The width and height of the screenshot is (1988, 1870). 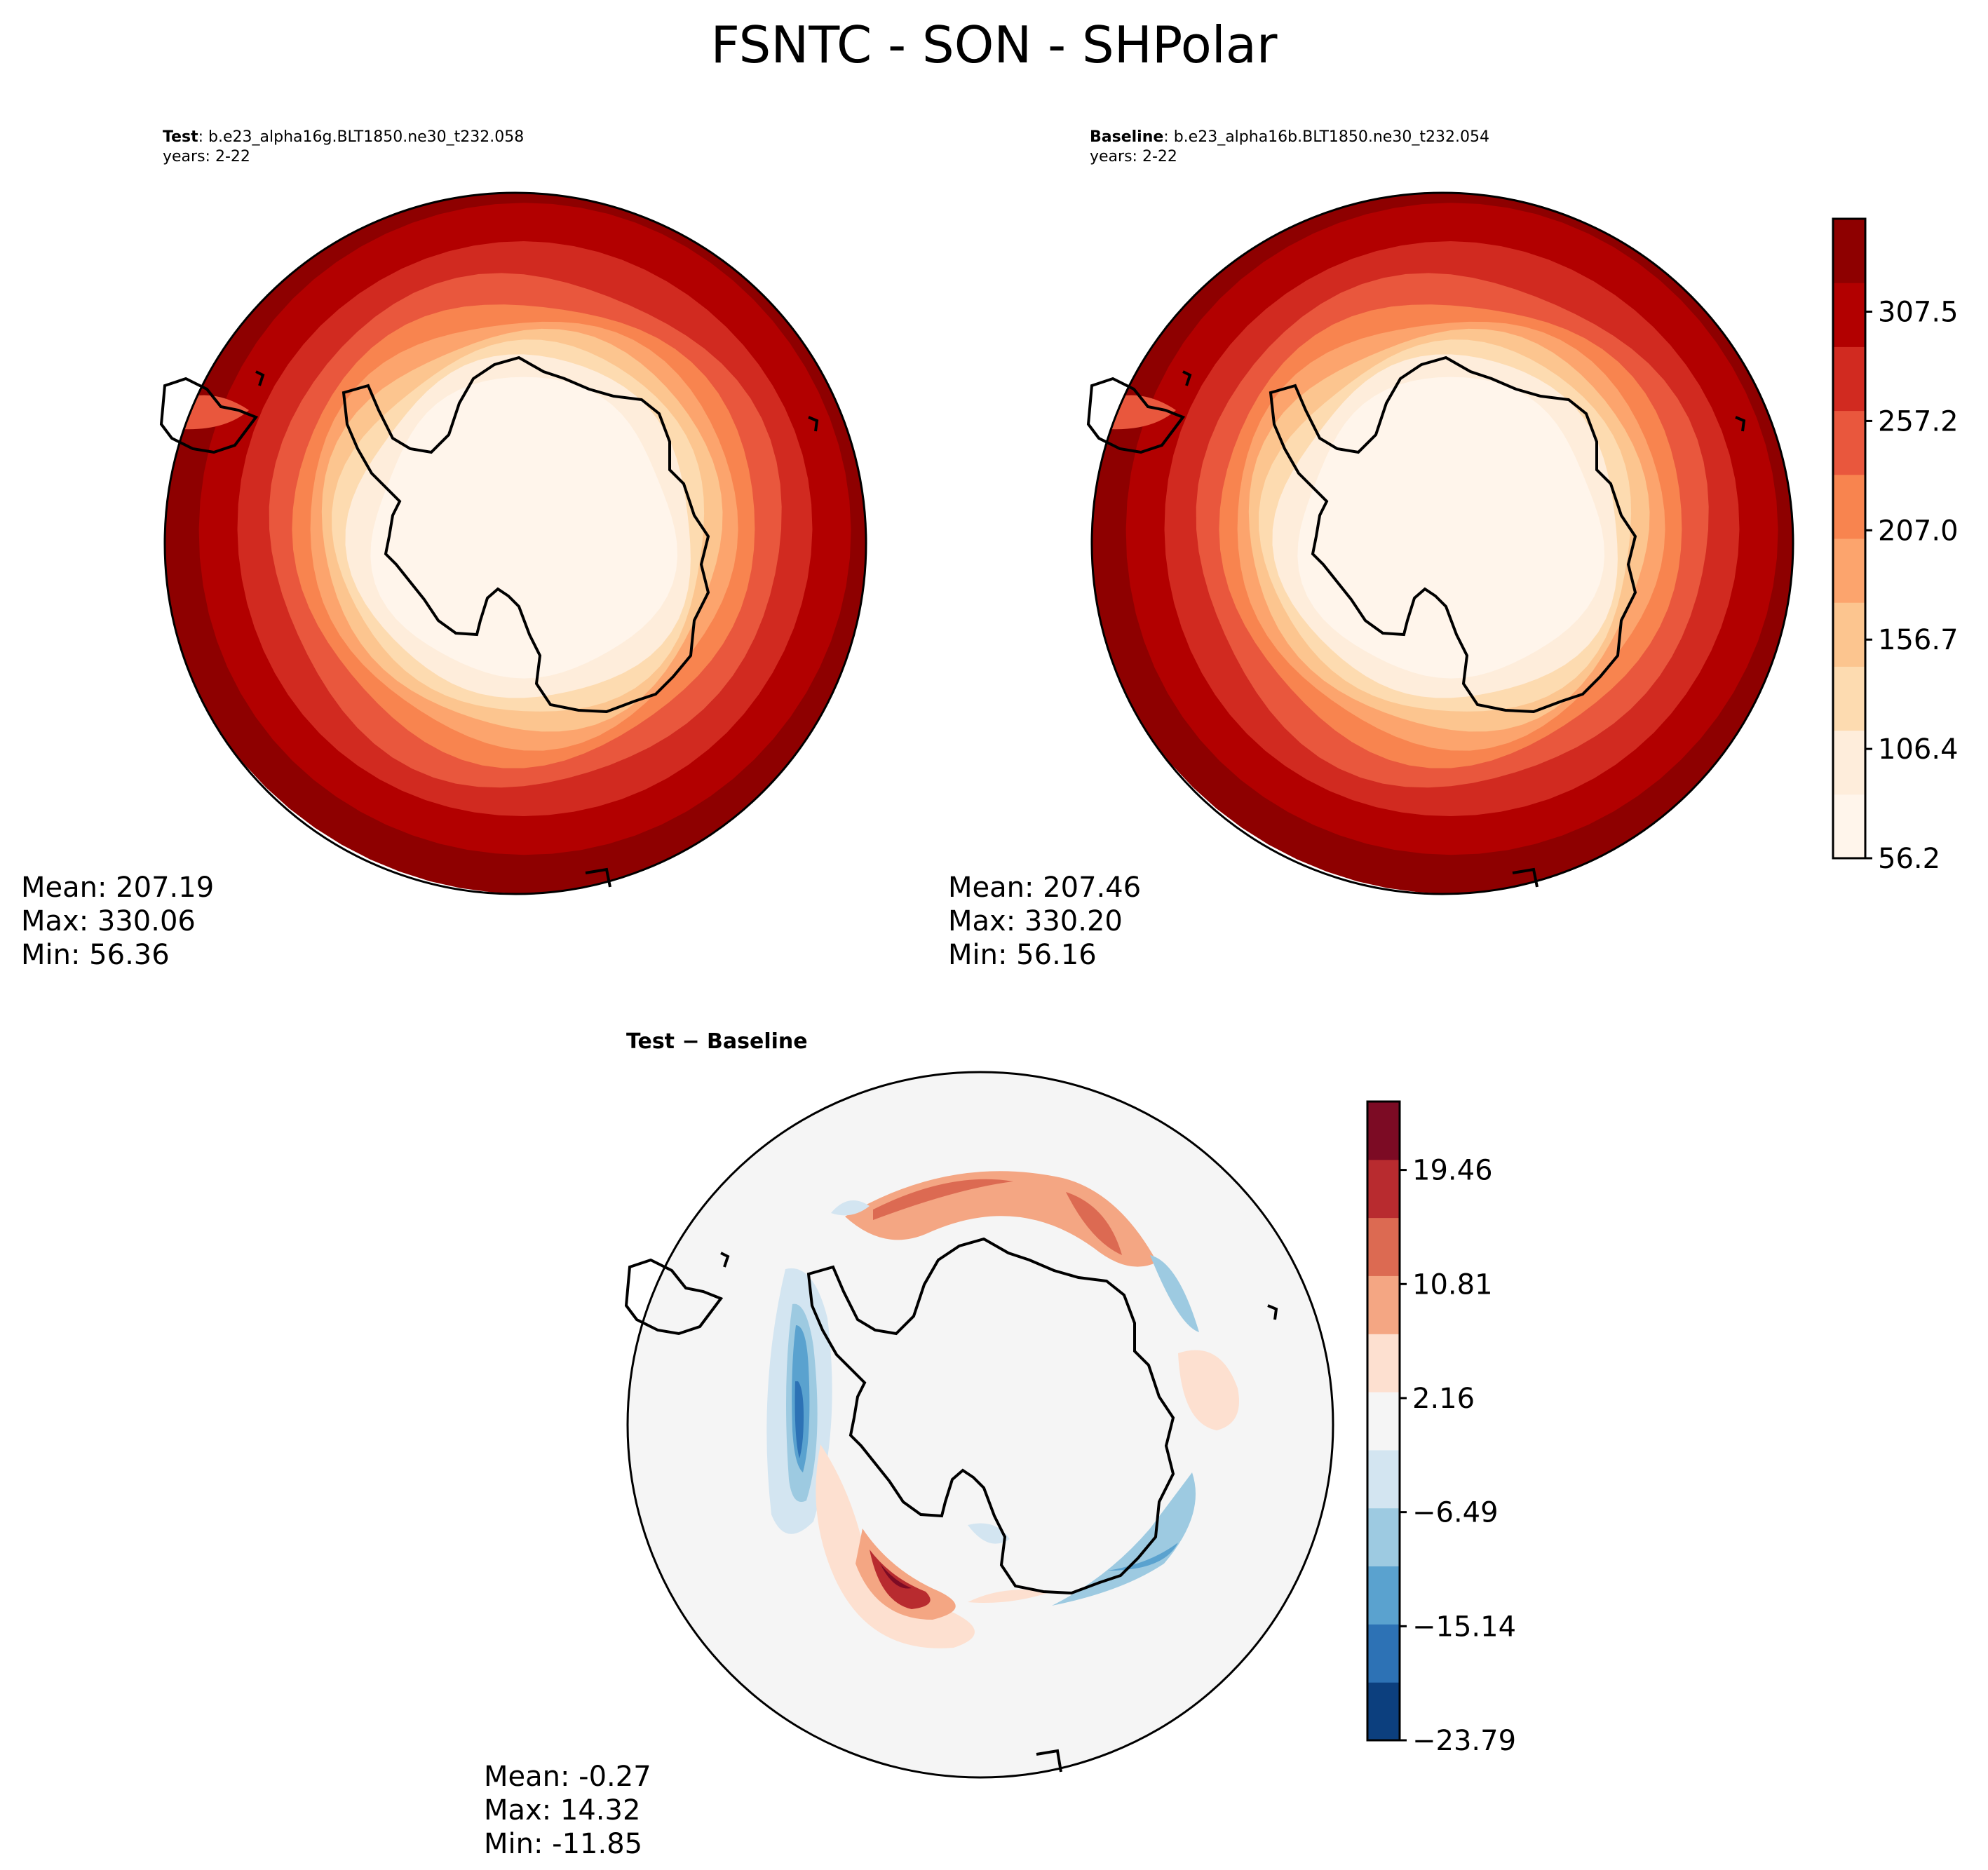 I want to click on baseline-max: Max: 330.20, so click(x=1035, y=921).